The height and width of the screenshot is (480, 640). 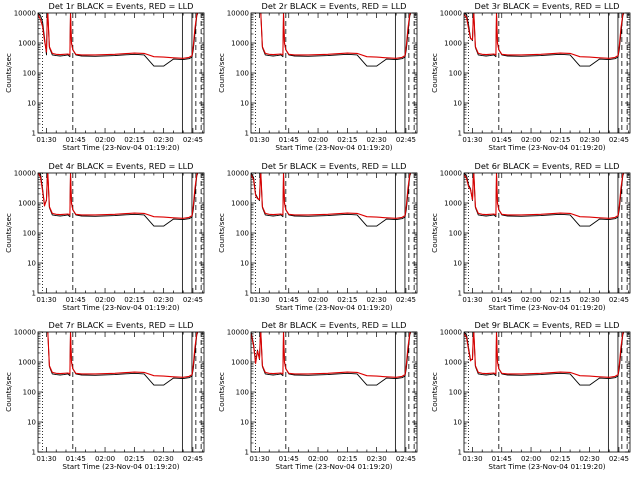 I want to click on panel-title: Det 6r BLACK = Events, RED = LLD, so click(x=547, y=166).